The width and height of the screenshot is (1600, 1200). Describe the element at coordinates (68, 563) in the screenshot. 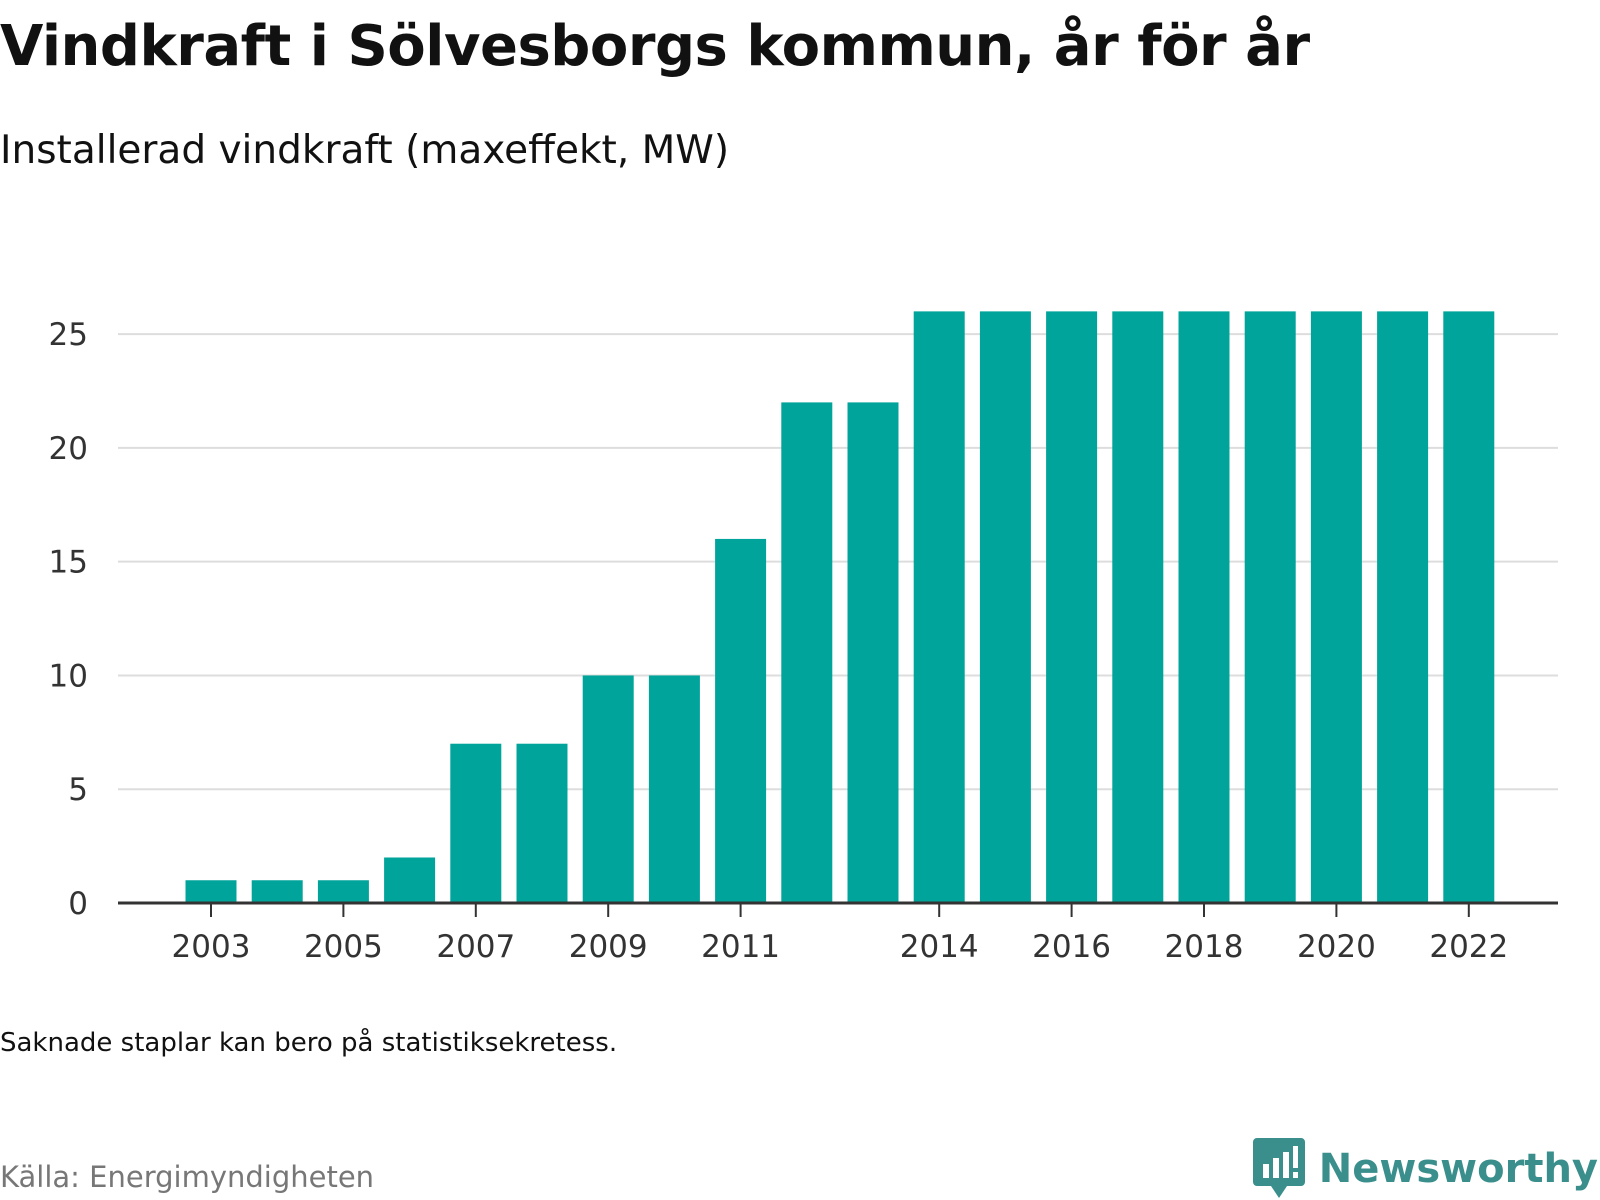

I see `y-tick-label: 15` at that location.